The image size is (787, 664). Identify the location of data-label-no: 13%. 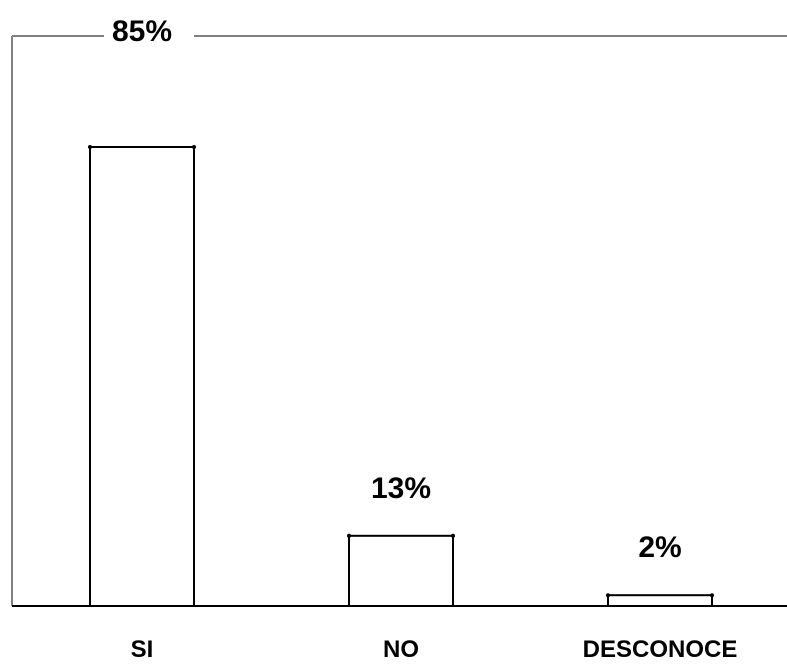
(401, 488).